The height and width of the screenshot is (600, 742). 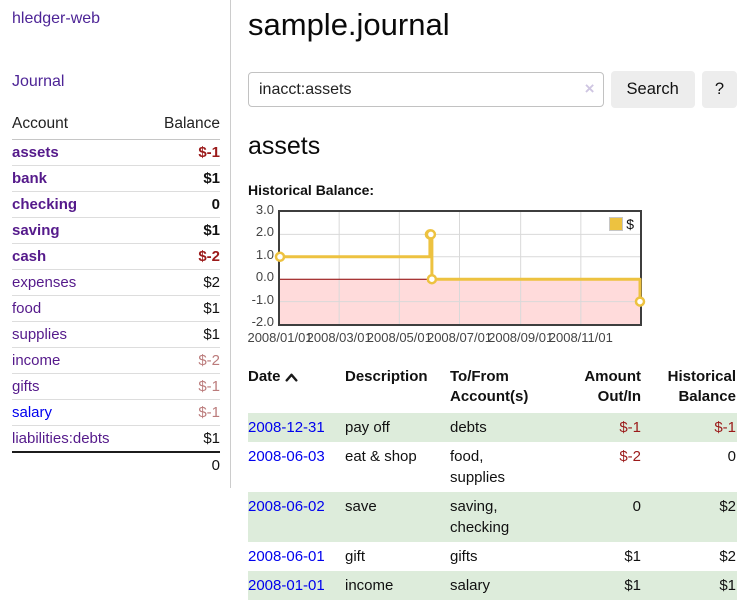 I want to click on search-input-wrap: ×, so click(x=426, y=89).